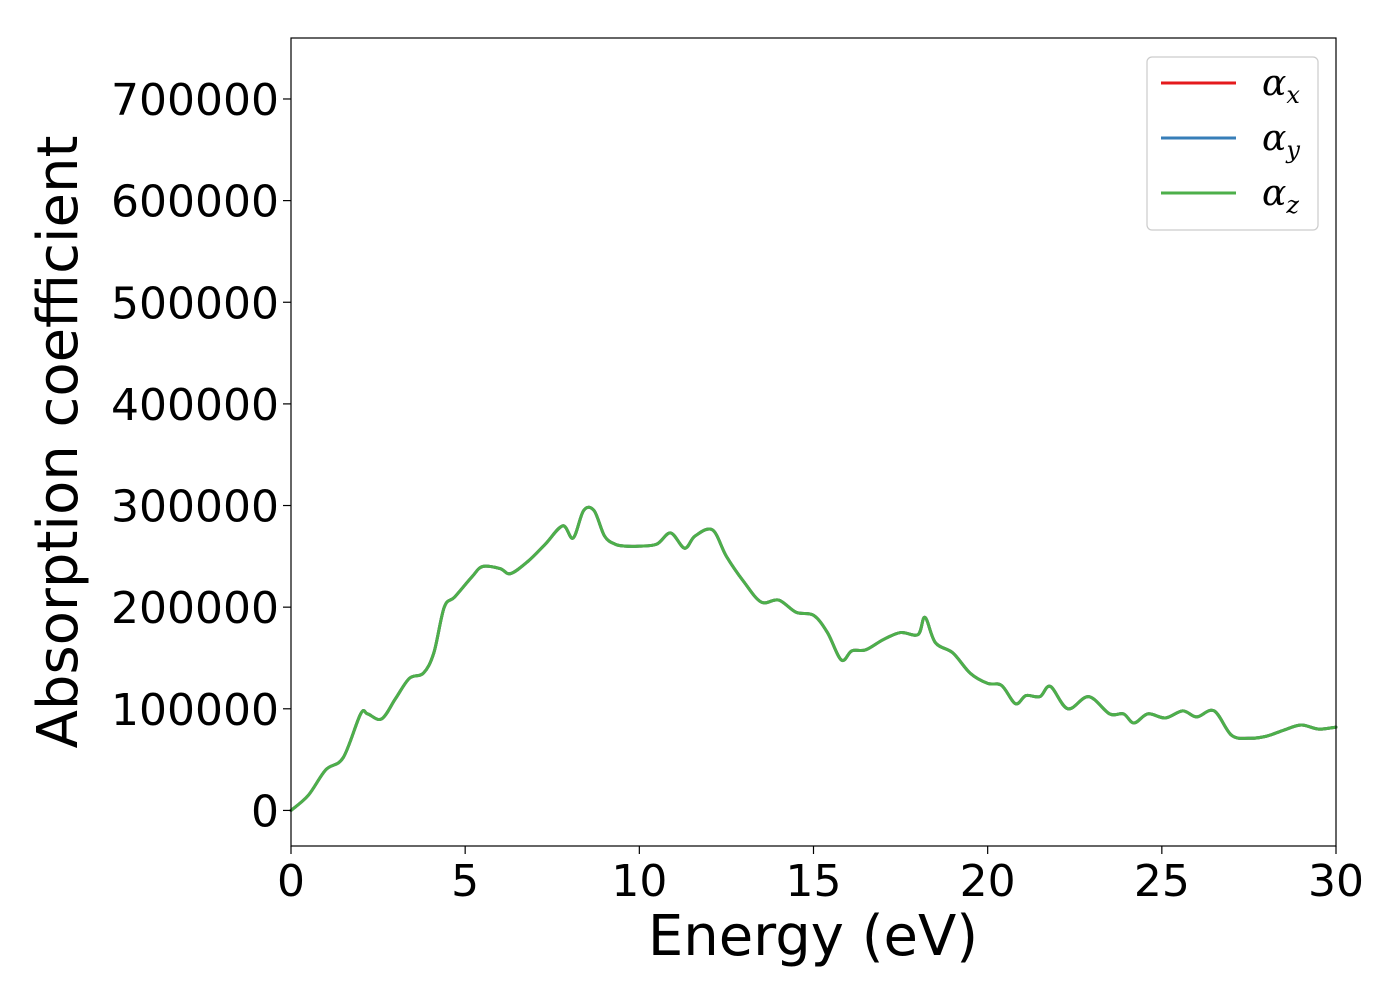 Image resolution: width=1400 pixels, height=1000 pixels. What do you see at coordinates (195, 405) in the screenshot?
I see `y-tick-label: 400000` at bounding box center [195, 405].